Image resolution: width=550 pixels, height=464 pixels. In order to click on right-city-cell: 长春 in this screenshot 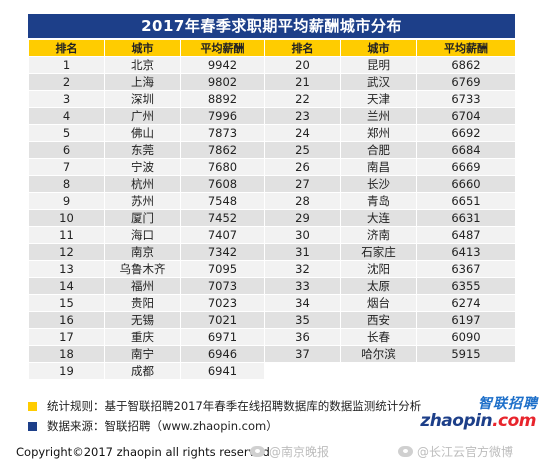, I will do `click(378, 337)`.